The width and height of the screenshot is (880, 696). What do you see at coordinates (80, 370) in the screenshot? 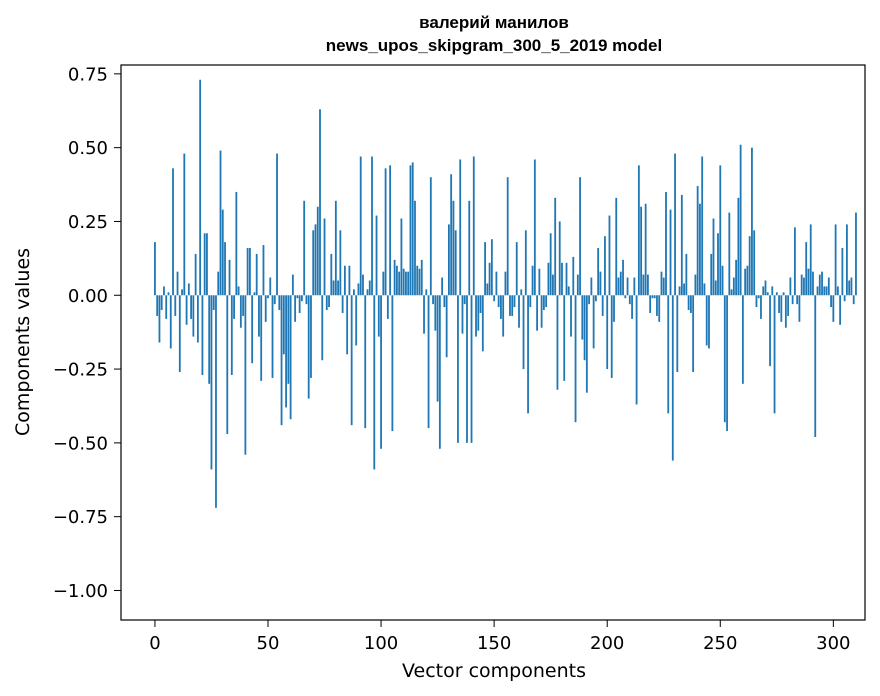
I see `y-tick-label: −0.25` at bounding box center [80, 370].